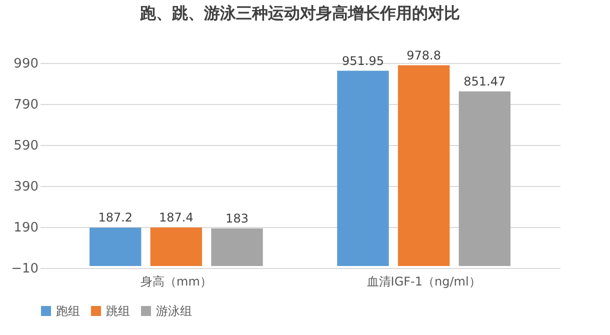 The height and width of the screenshot is (335, 610). I want to click on y-tick-label: 990, so click(26, 64).